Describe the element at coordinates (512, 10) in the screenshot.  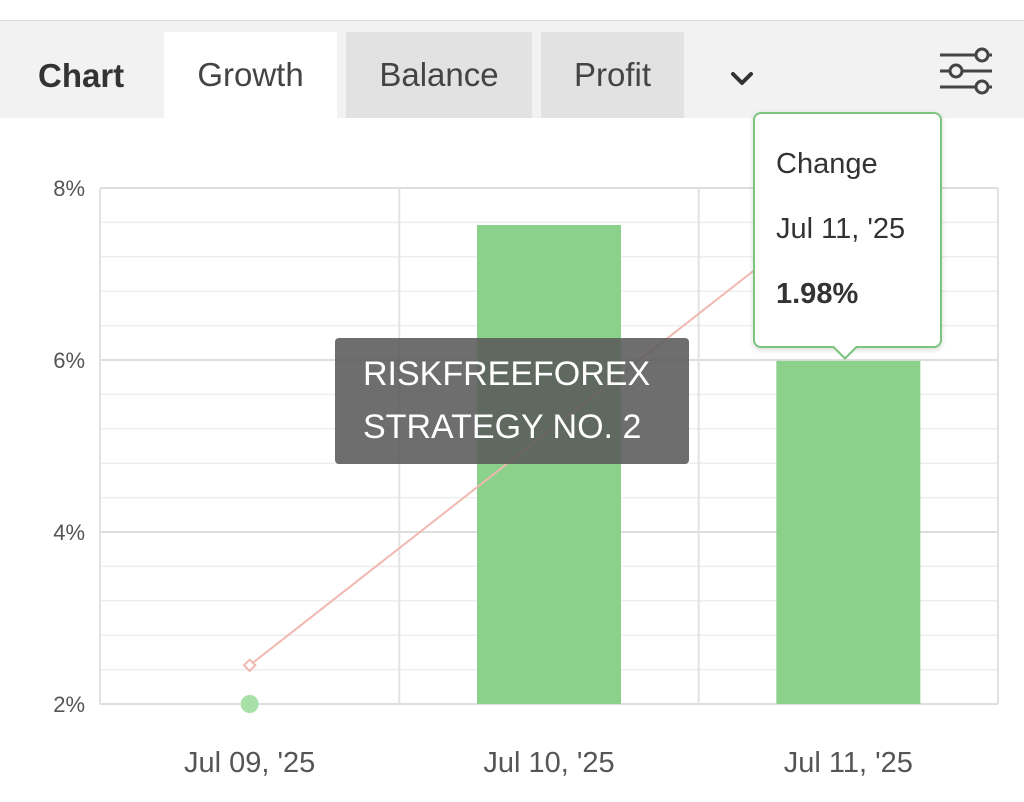
I see `top-strip` at that location.